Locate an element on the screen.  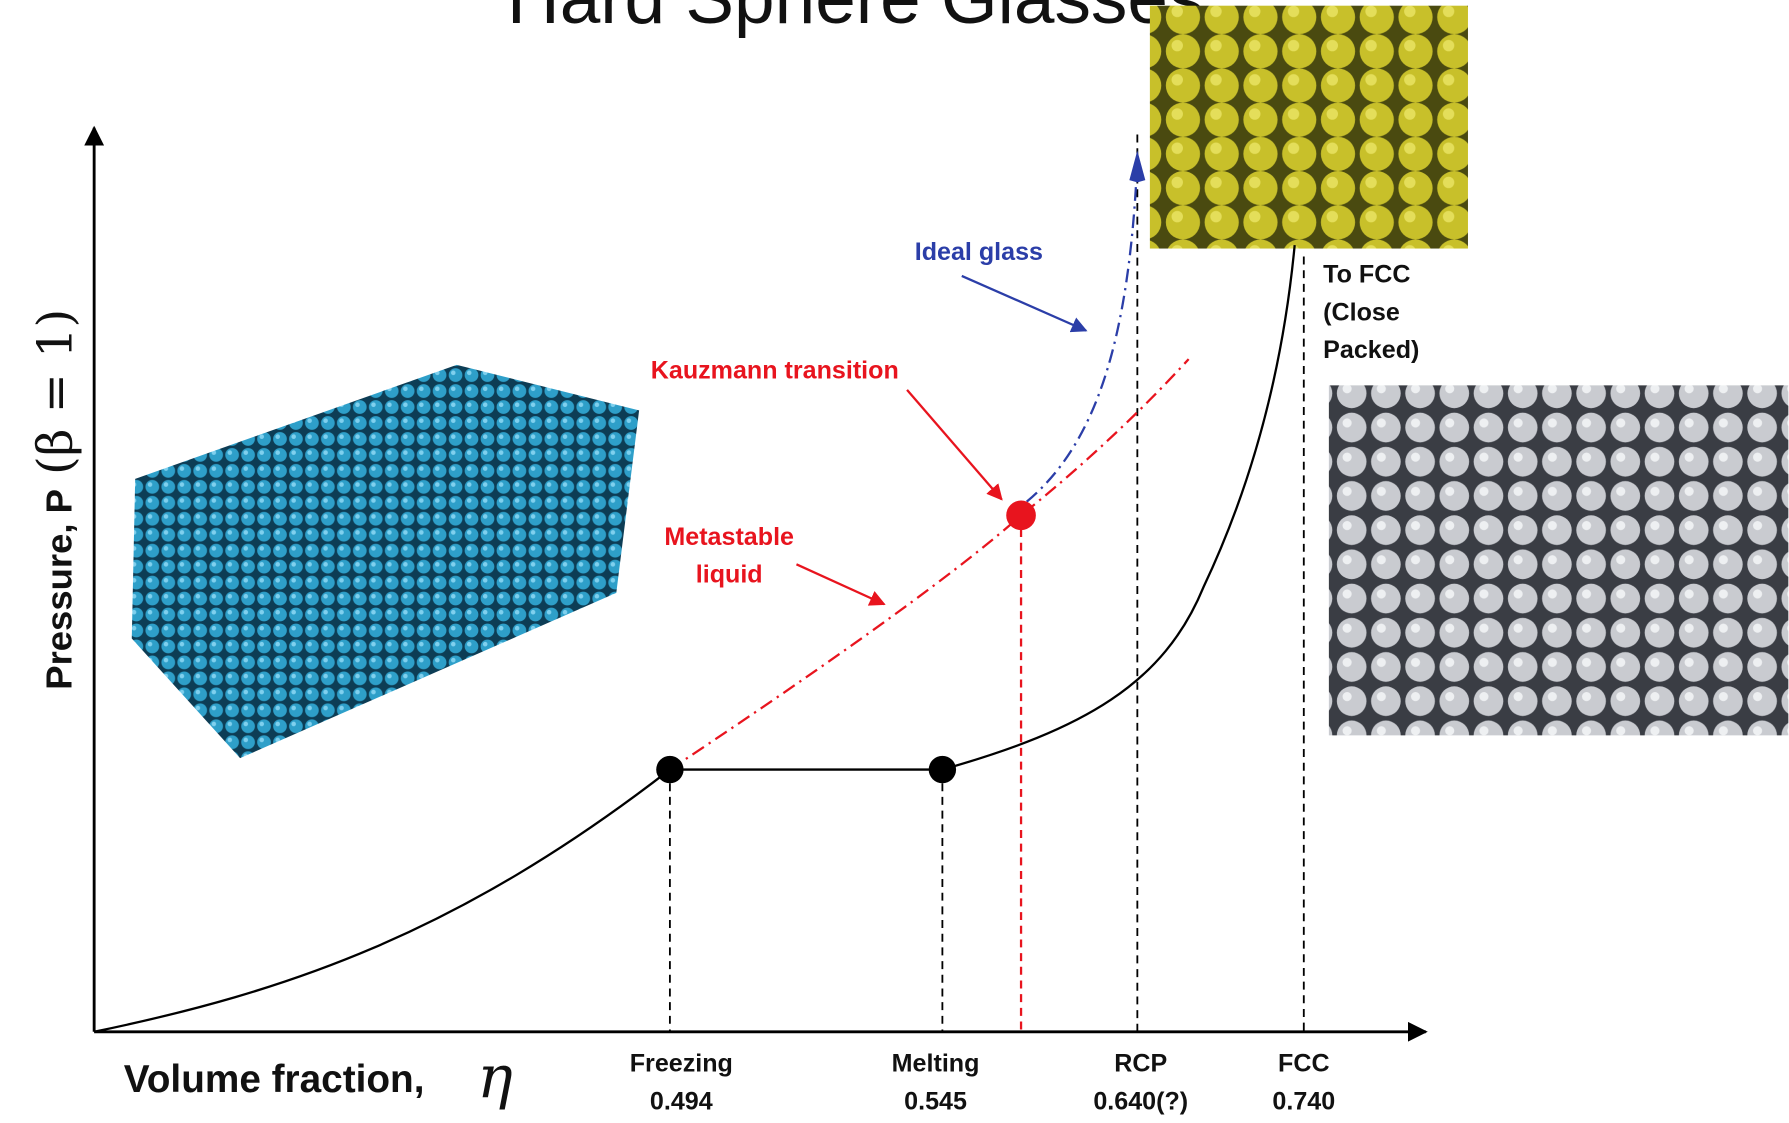
to-fcc-label: (Close is located at coordinates (1361, 312).